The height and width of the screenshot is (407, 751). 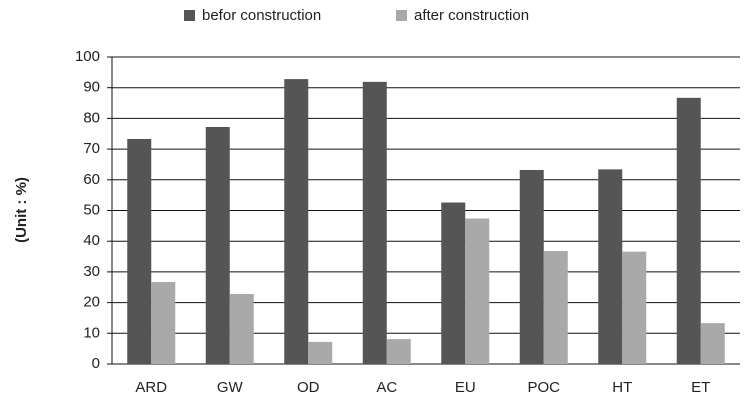 I want to click on y-tick-label: 30, so click(x=91, y=271).